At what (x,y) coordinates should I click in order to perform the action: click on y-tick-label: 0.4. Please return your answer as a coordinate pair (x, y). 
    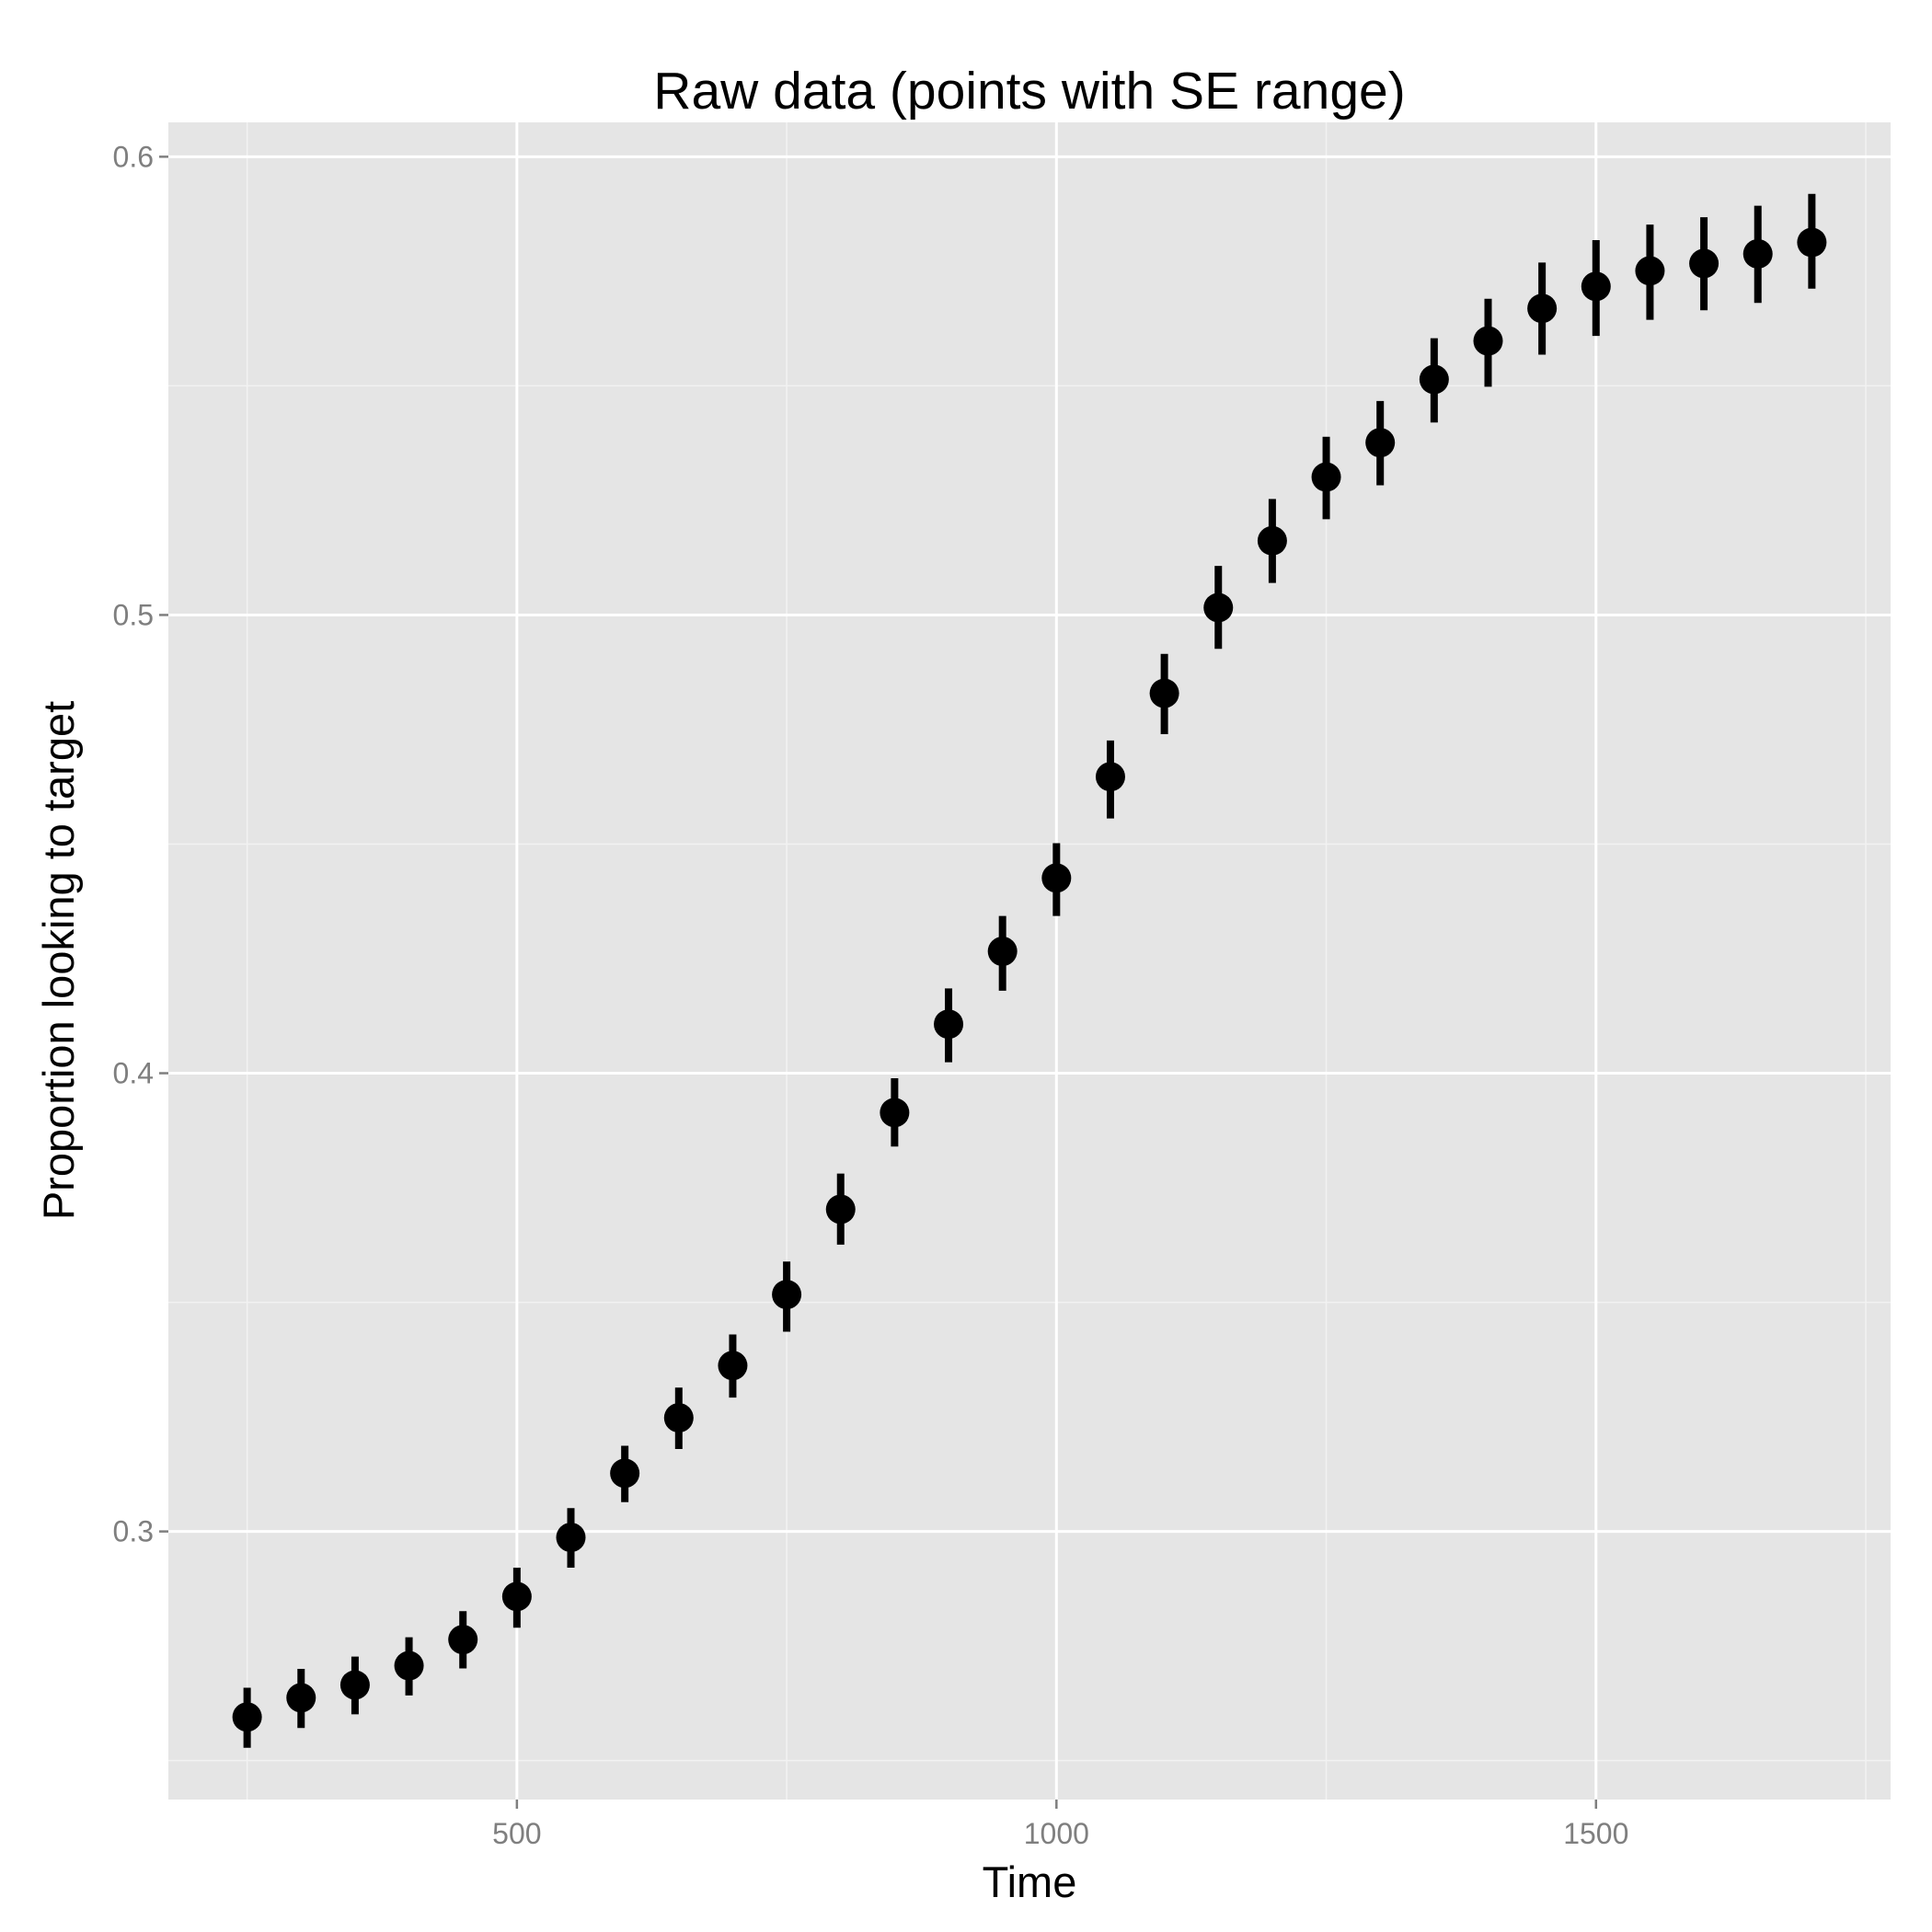
    Looking at the image, I should click on (133, 1073).